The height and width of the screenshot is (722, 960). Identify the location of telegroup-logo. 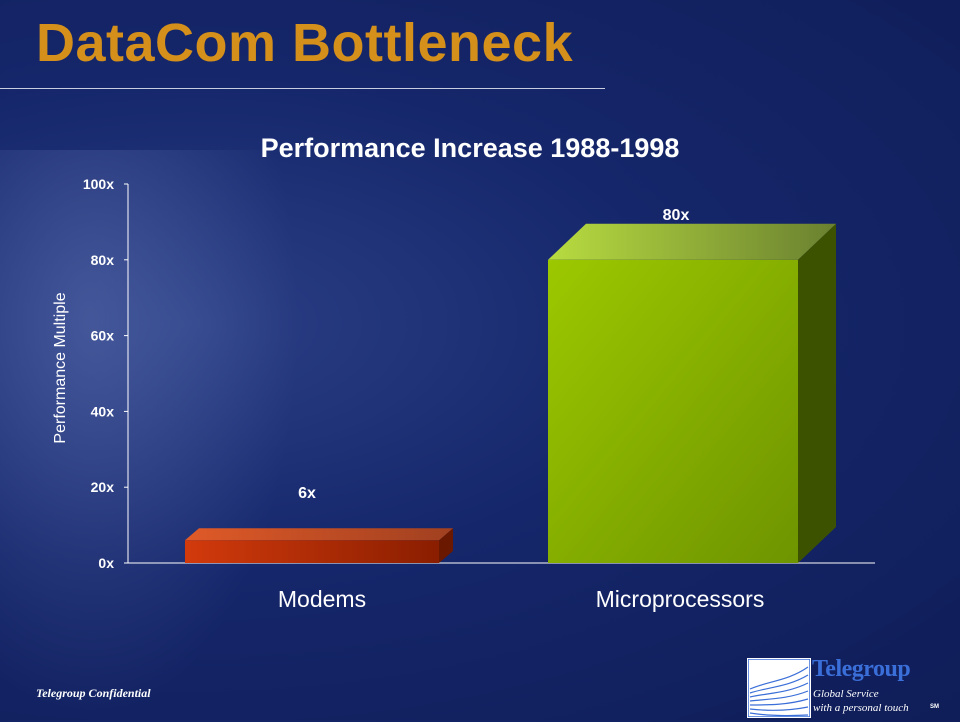
(779, 688).